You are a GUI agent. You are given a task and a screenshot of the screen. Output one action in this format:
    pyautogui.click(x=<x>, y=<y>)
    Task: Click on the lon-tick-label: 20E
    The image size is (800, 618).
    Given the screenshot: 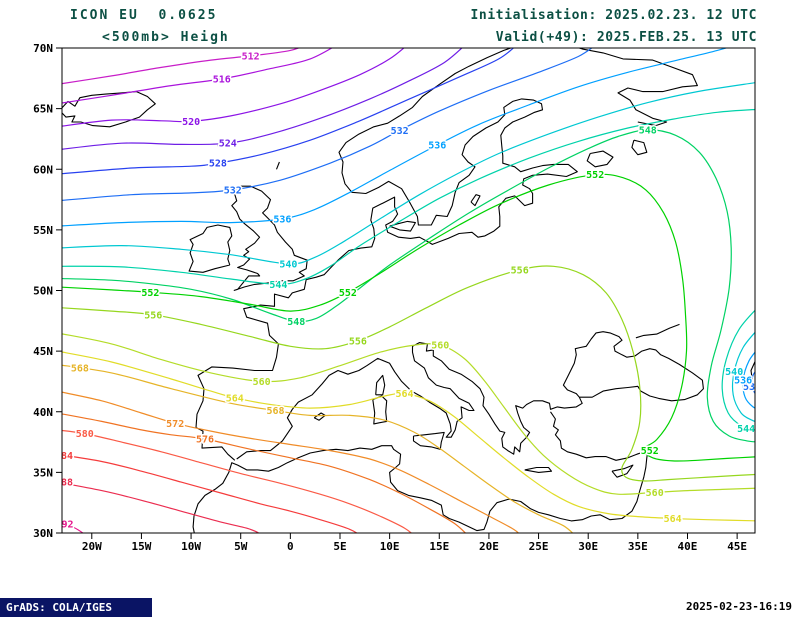 What is the action you would take?
    pyautogui.click(x=489, y=546)
    